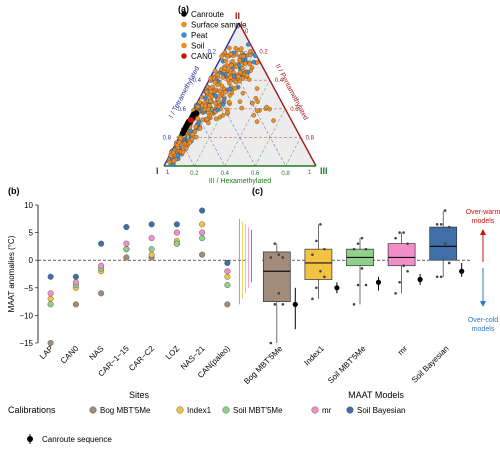 This screenshot has width=500, height=450. What do you see at coordinates (172, 352) in the screenshot?
I see `x-tick-label: LOZ` at bounding box center [172, 352].